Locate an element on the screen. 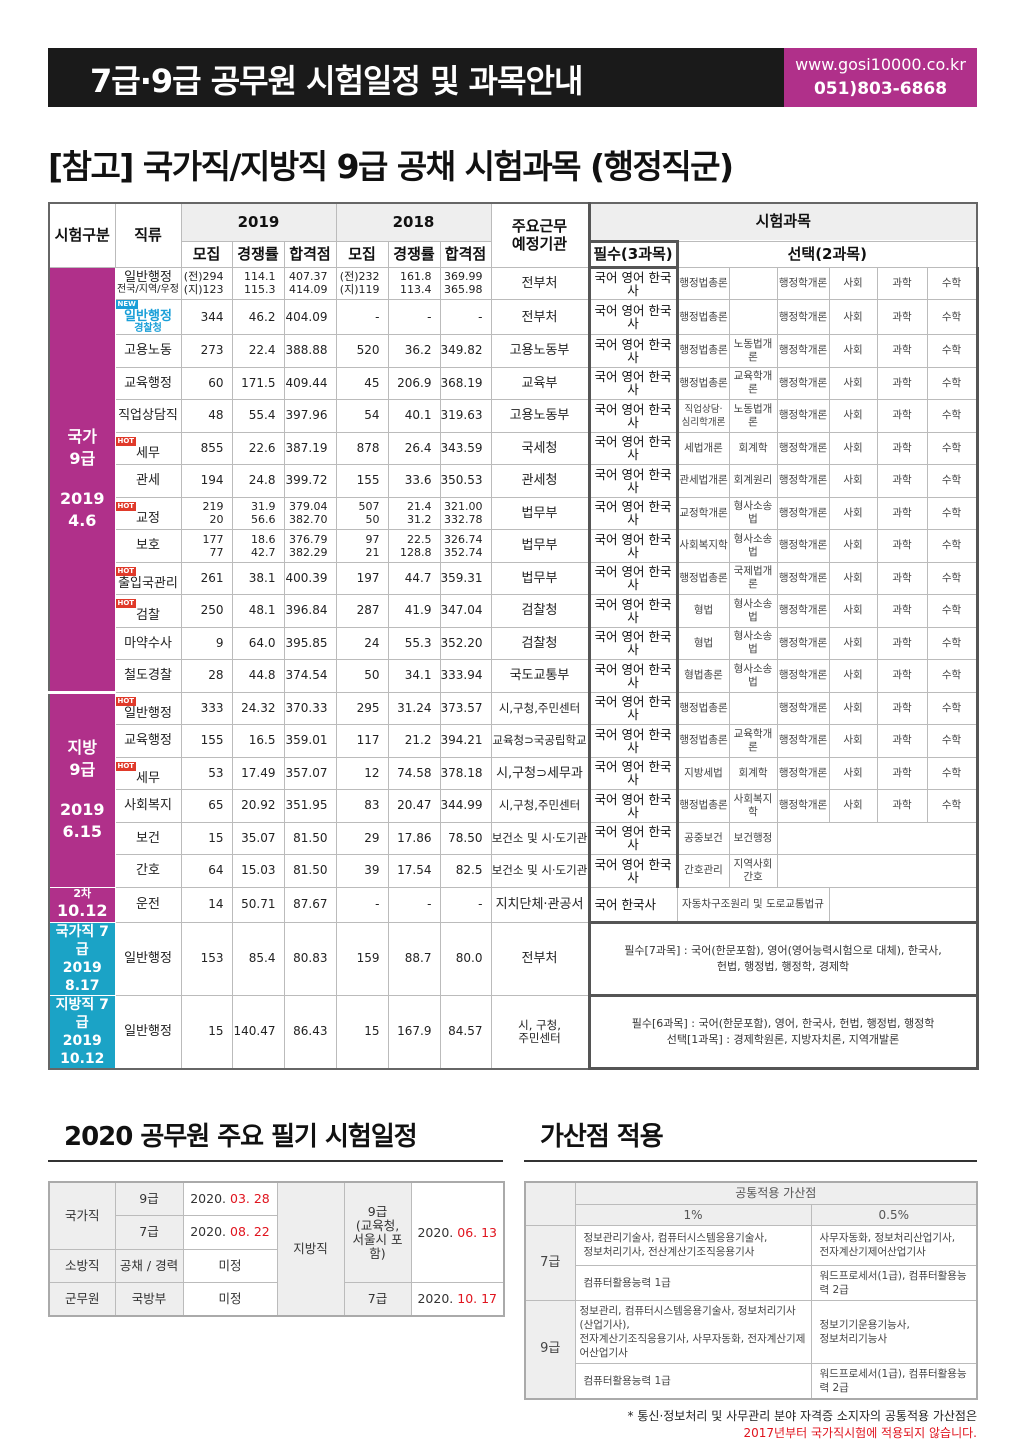 The image size is (1024, 1442). page-title: 7급·9급 공무원 시험일정 및 과목안내 is located at coordinates (336, 81).